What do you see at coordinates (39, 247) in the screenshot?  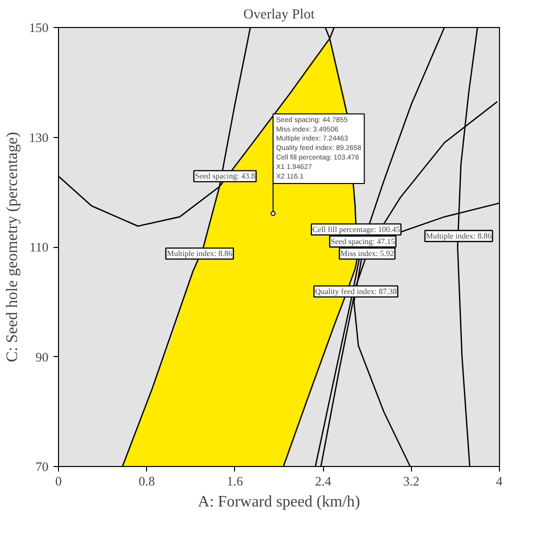 I see `y-tick-label: 110` at bounding box center [39, 247].